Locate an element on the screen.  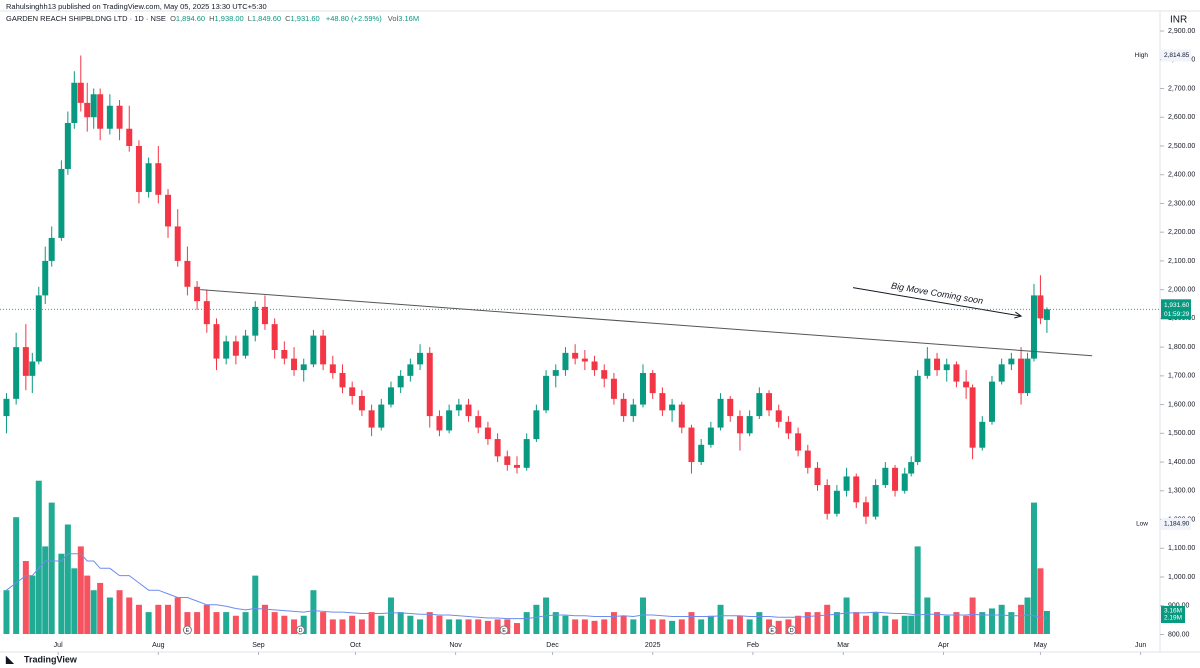
y-tick-label: 1,400.00 is located at coordinates (1181, 462).